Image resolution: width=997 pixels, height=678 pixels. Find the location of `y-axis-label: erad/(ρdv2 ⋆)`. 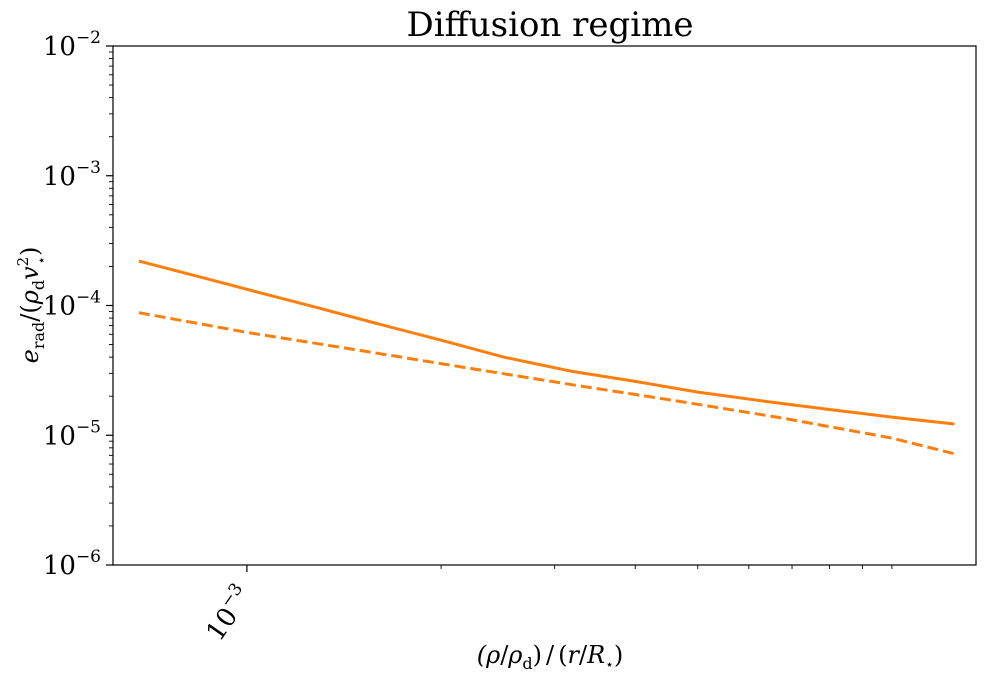

y-axis-label: erad/(ρdv2 ⋆) is located at coordinates (32, 305).